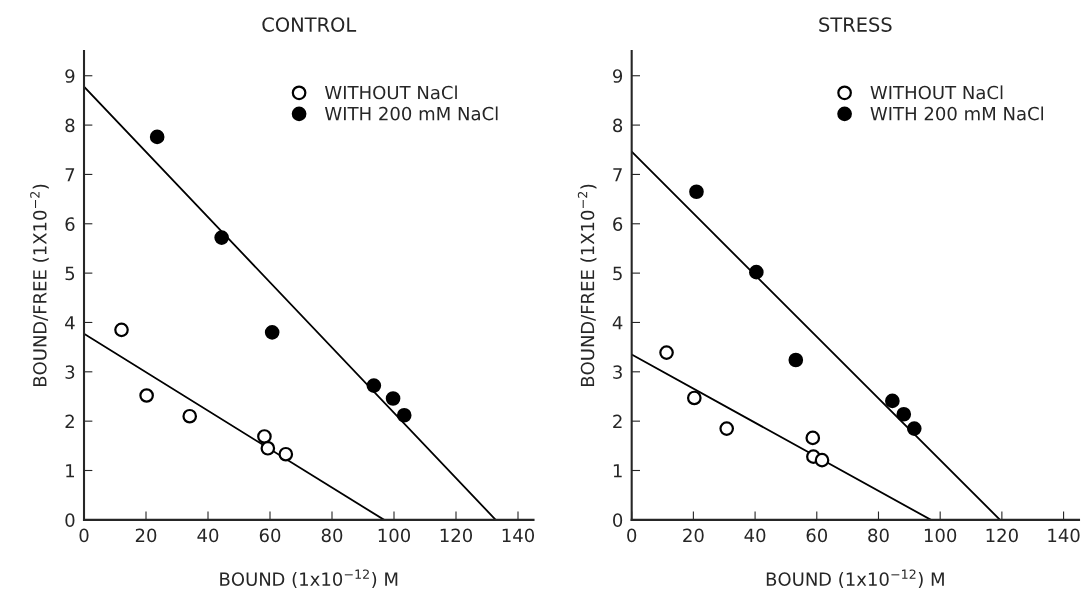 The image size is (1091, 608). What do you see at coordinates (309, 24) in the screenshot?
I see `chart-title: CONTROL` at bounding box center [309, 24].